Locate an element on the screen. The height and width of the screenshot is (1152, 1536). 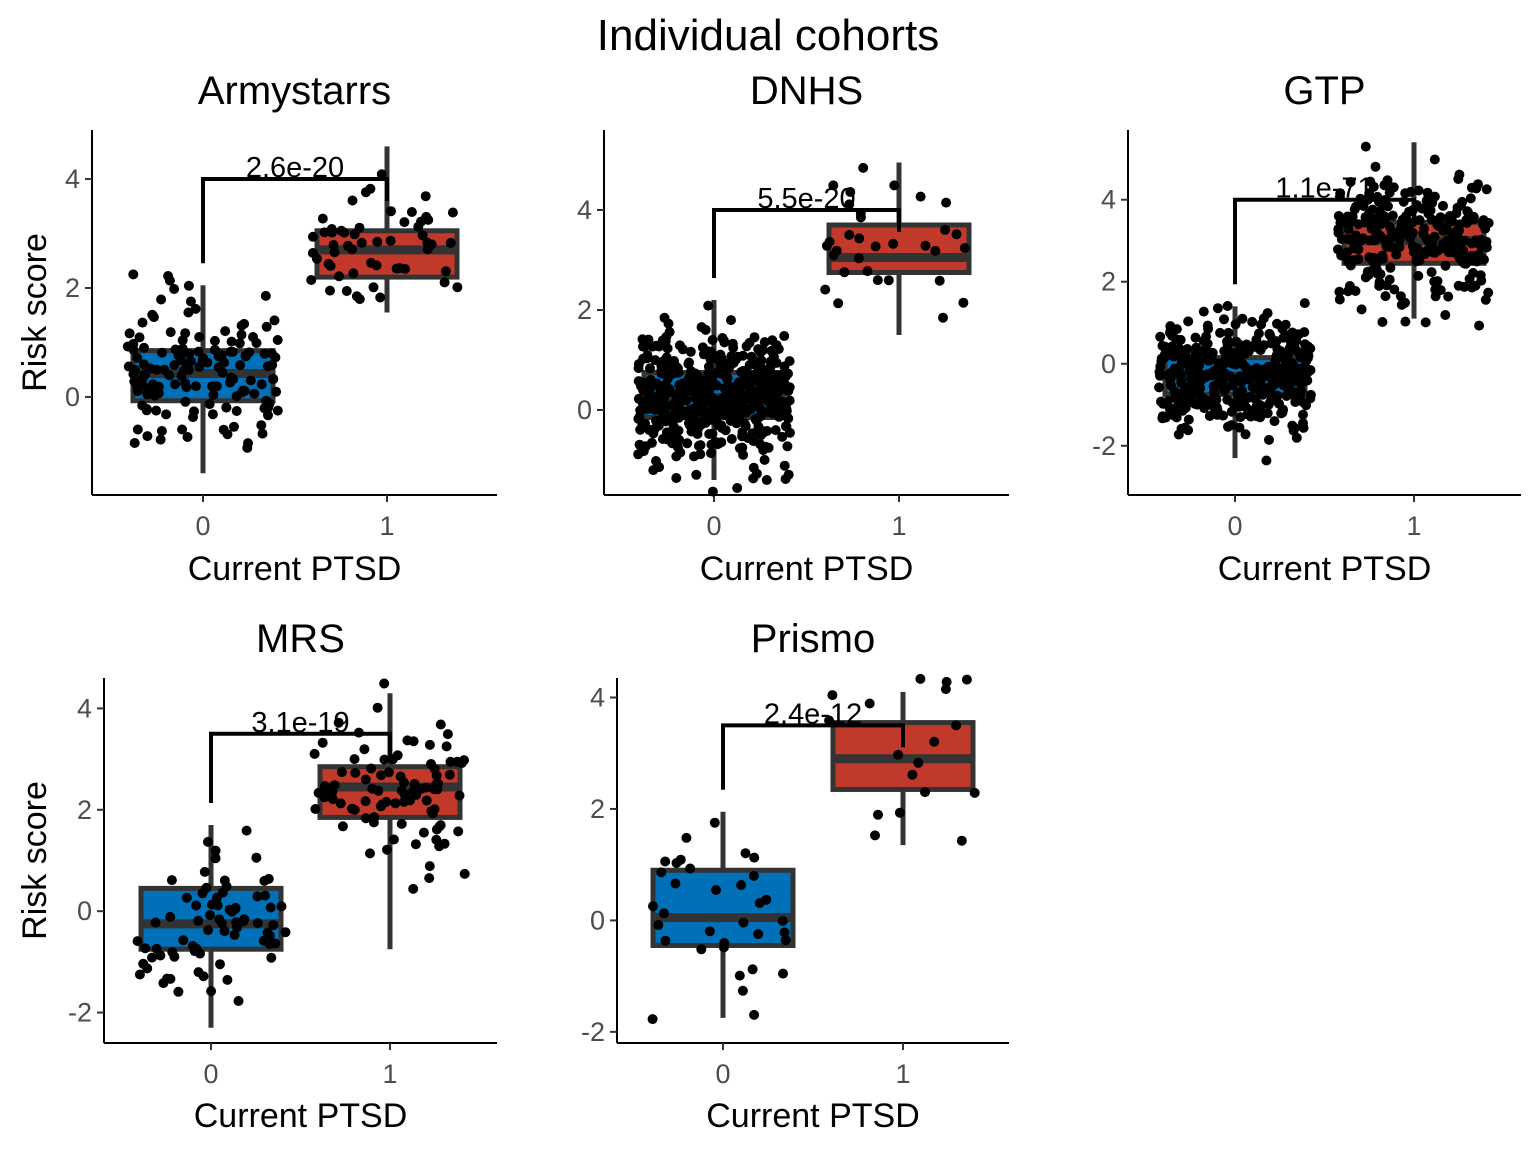
y-tick-label: -2 is located at coordinates (80, 1013).